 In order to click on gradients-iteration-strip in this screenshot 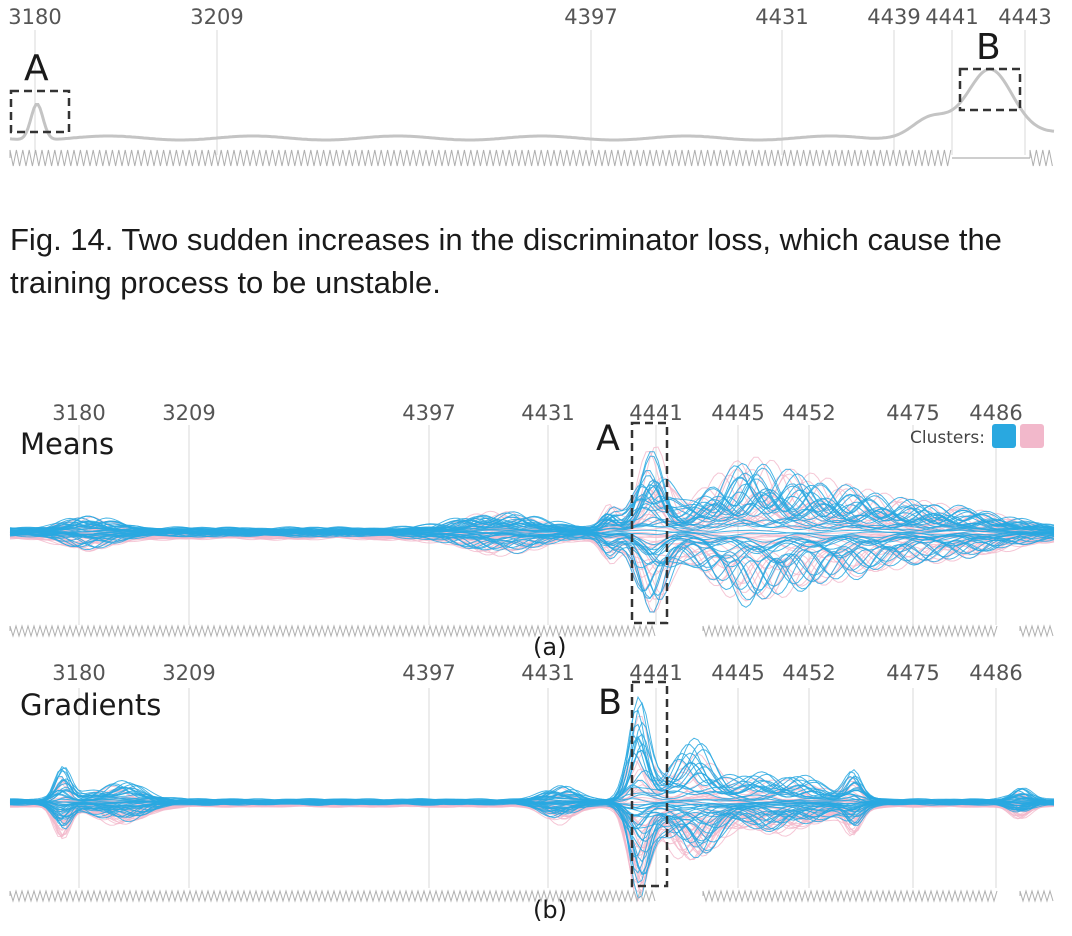, I will do `click(531, 896)`.